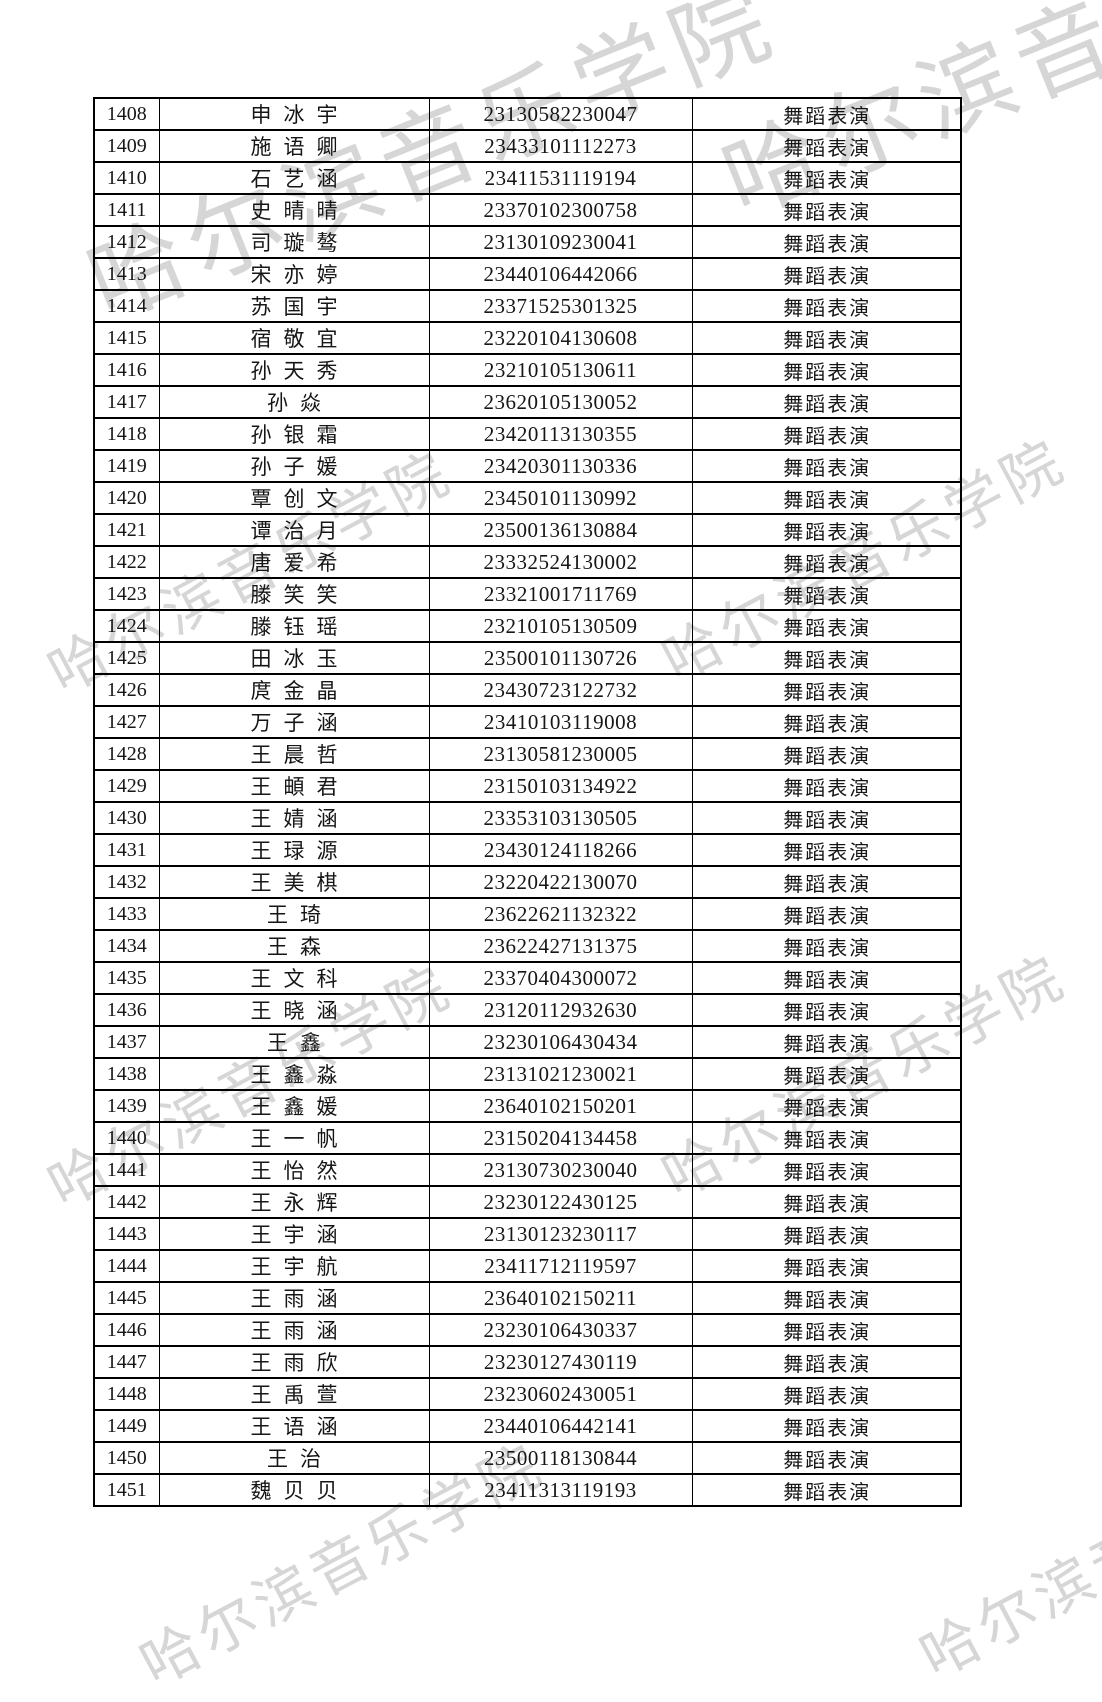 The height and width of the screenshot is (1702, 1102). Describe the element at coordinates (560, 914) in the screenshot. I see `exam-number-cell: 23622621132322` at that location.